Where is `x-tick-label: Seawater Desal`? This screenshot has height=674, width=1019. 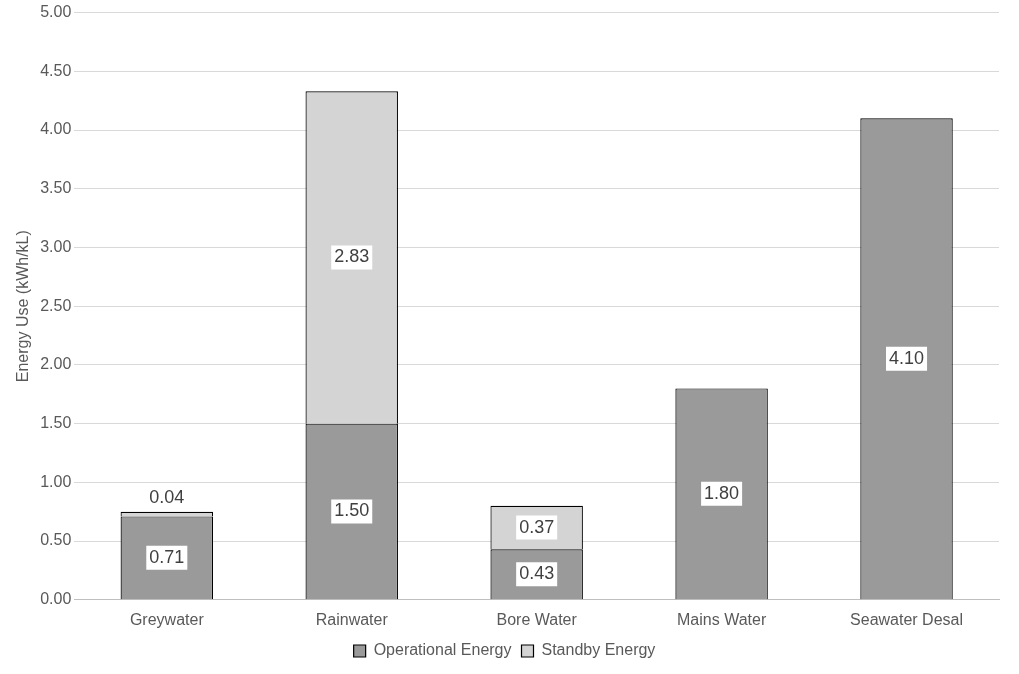 x-tick-label: Seawater Desal is located at coordinates (907, 619).